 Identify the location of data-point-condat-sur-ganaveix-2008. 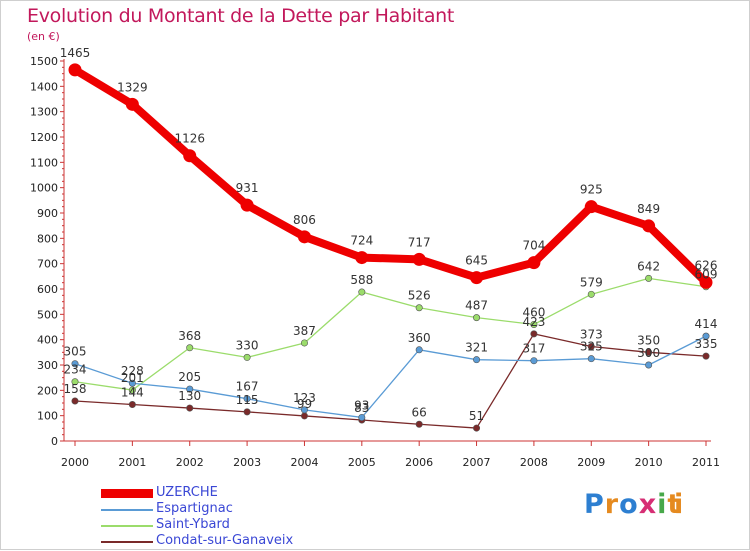
(534, 334).